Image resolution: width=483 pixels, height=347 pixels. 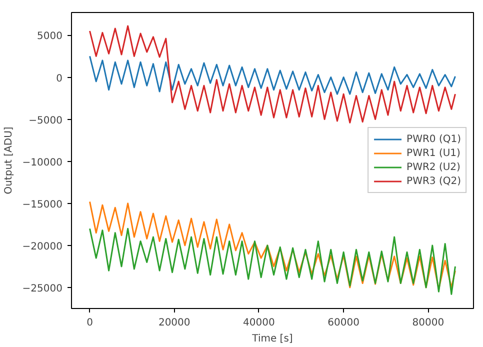 I want to click on legend-label: PWR2 (U2), so click(x=433, y=167).